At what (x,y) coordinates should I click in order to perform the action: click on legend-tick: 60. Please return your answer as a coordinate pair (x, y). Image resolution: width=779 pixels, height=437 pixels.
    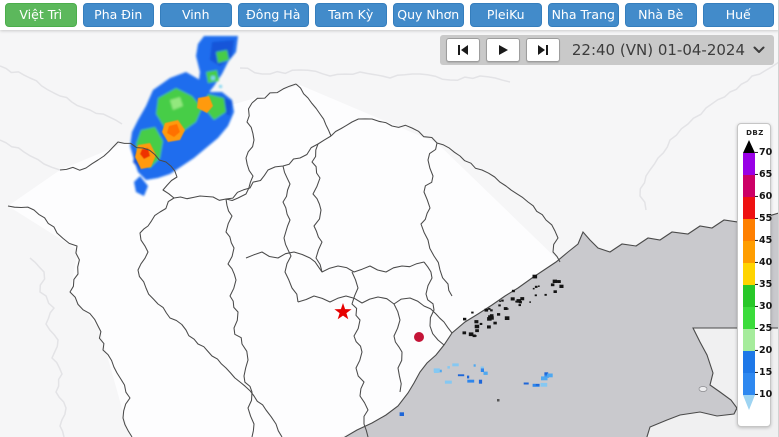
    Looking at the image, I should click on (763, 196).